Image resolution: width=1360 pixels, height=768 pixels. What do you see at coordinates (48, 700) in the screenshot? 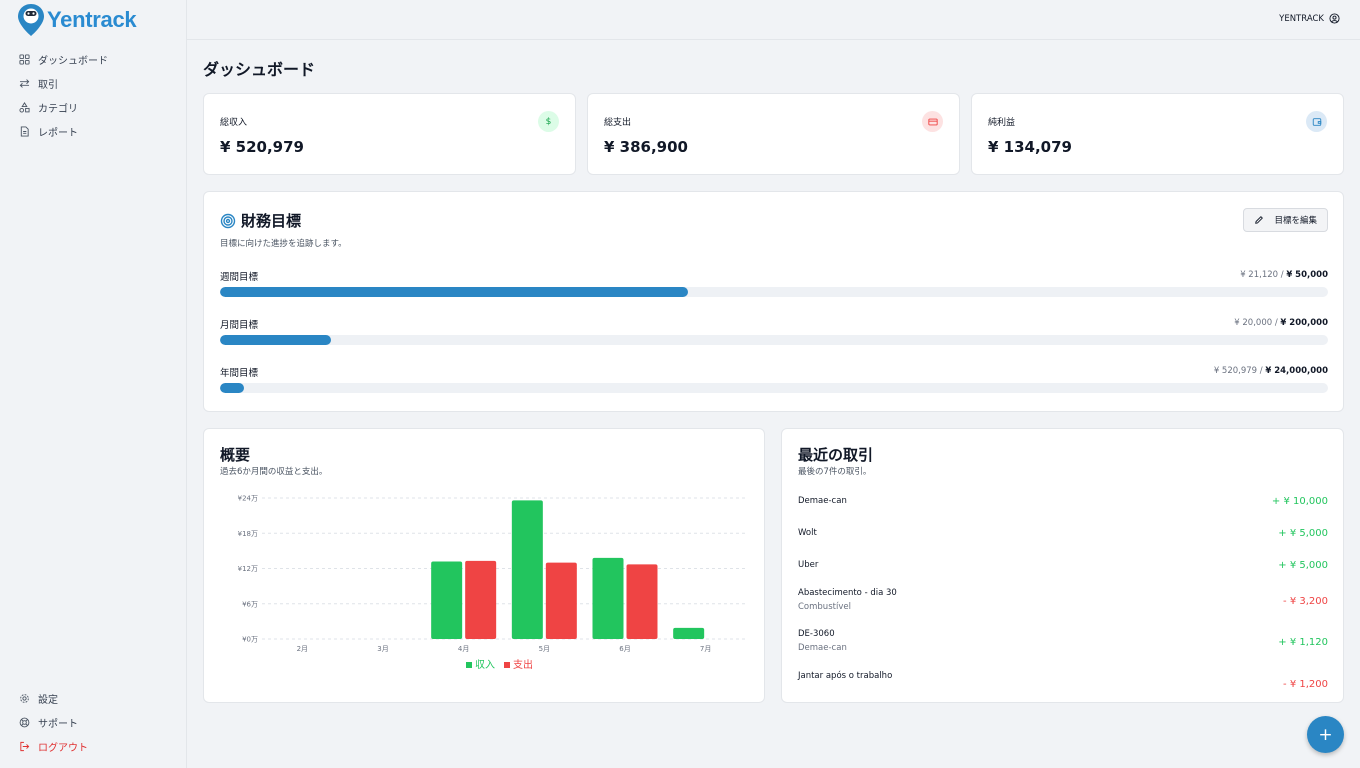
I see `sidebar-item-label: 設定` at bounding box center [48, 700].